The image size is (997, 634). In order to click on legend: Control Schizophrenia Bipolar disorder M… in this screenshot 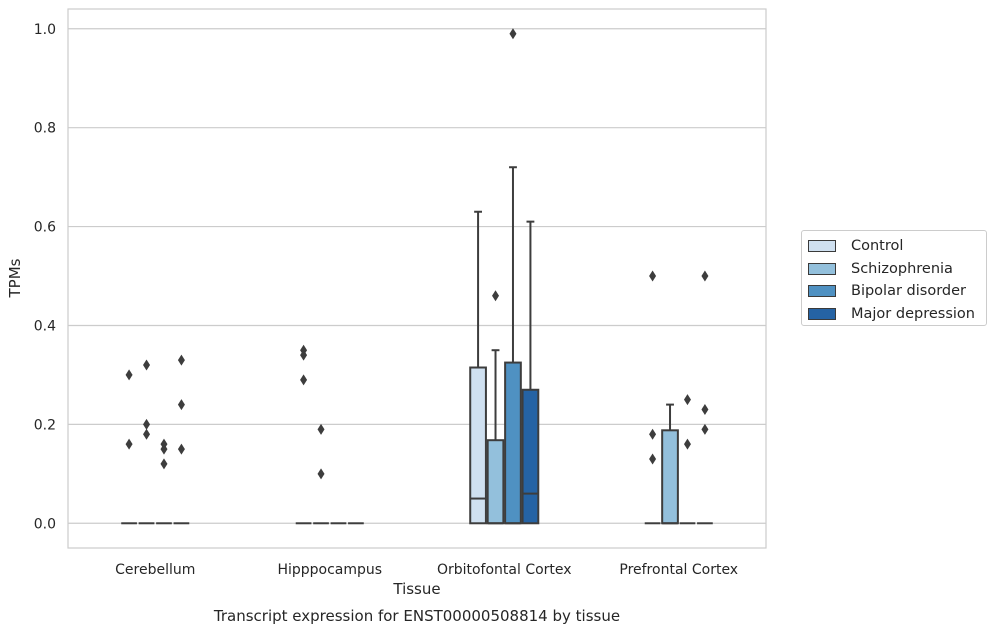, I will do `click(894, 278)`.